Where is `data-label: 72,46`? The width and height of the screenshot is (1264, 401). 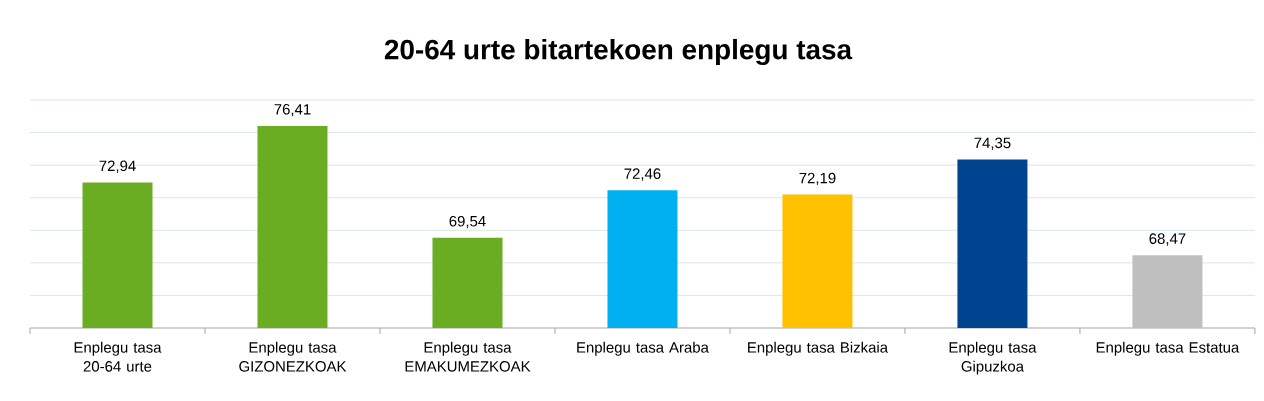 data-label: 72,46 is located at coordinates (642, 174).